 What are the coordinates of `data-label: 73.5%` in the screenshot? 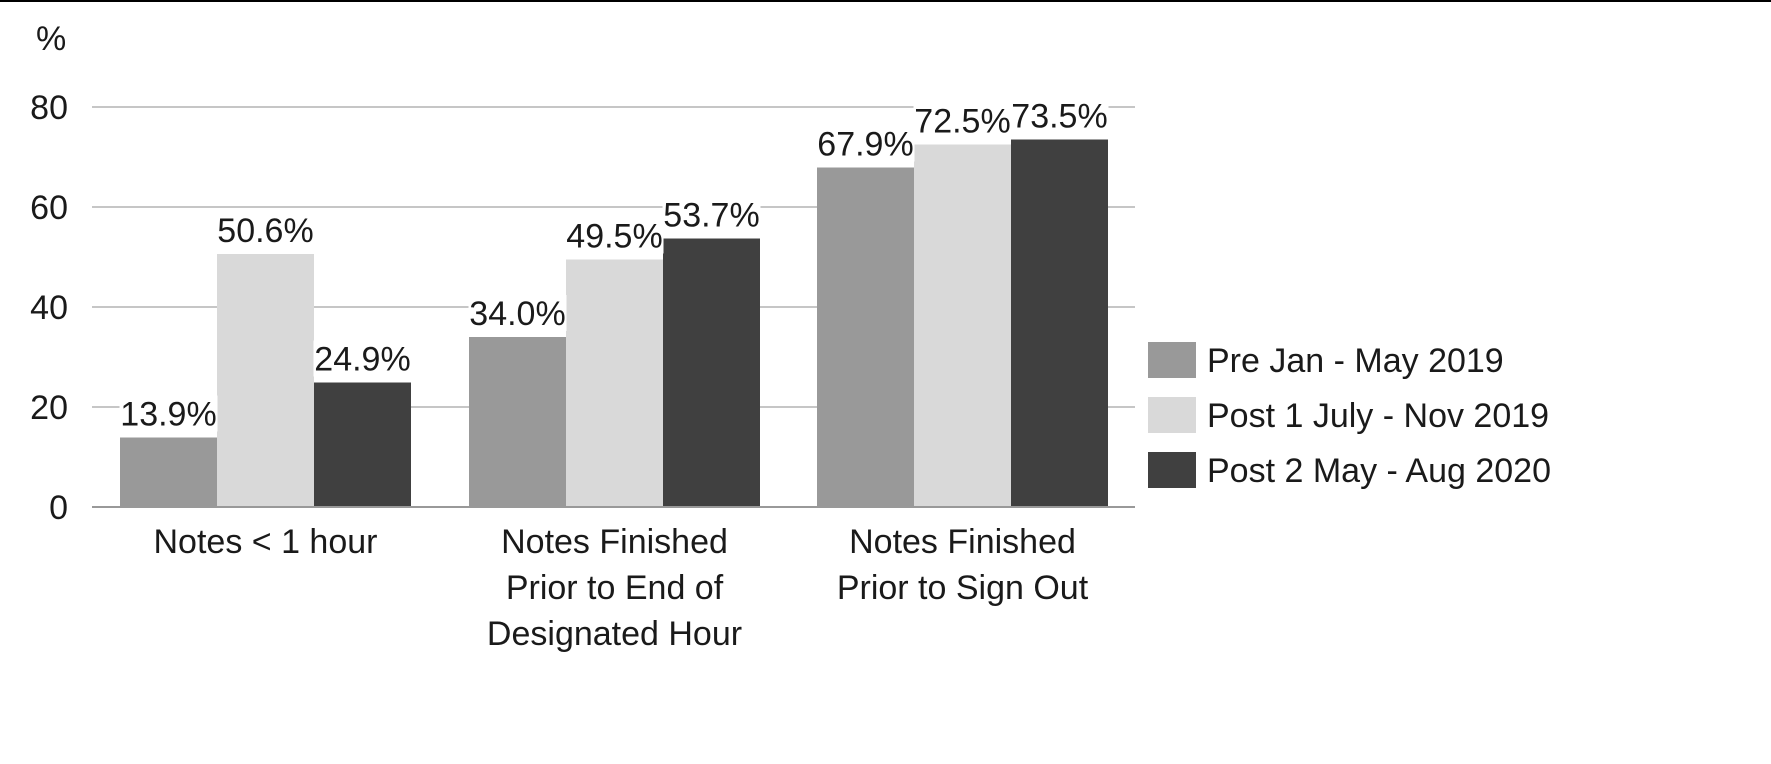 It's located at (1059, 117).